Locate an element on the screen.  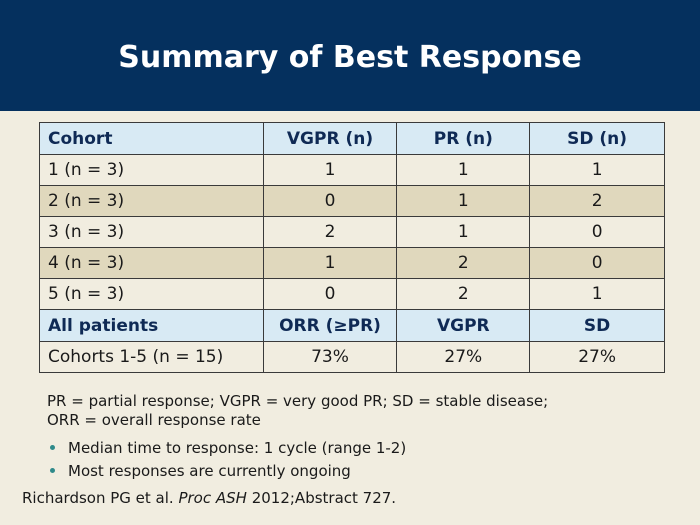
table-row: 1 (n = 3) 1 1 1 is located at coordinates (352, 170).